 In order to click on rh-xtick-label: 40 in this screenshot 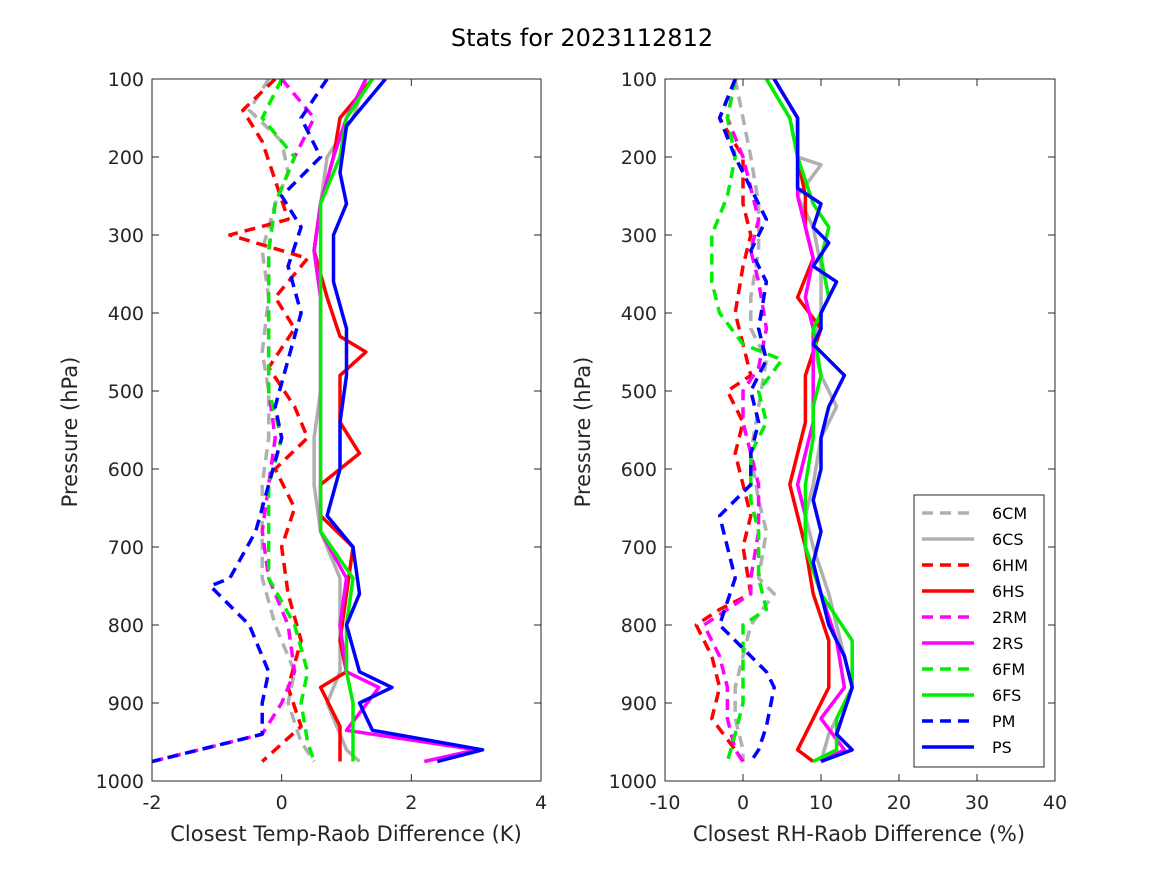, I will do `click(1055, 803)`.